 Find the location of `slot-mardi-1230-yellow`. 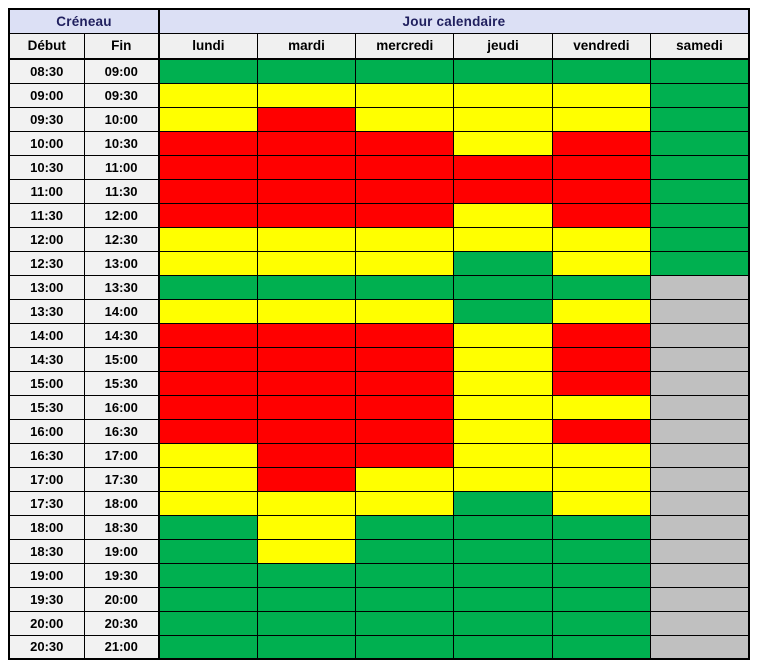

slot-mardi-1230-yellow is located at coordinates (306, 263).